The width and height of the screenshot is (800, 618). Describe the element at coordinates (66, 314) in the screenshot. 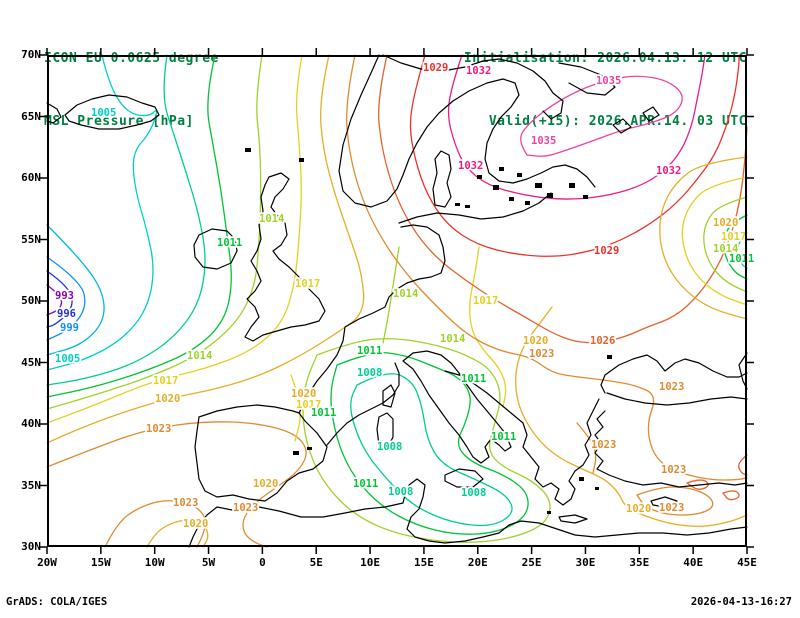

I see `contour-label: 996` at that location.